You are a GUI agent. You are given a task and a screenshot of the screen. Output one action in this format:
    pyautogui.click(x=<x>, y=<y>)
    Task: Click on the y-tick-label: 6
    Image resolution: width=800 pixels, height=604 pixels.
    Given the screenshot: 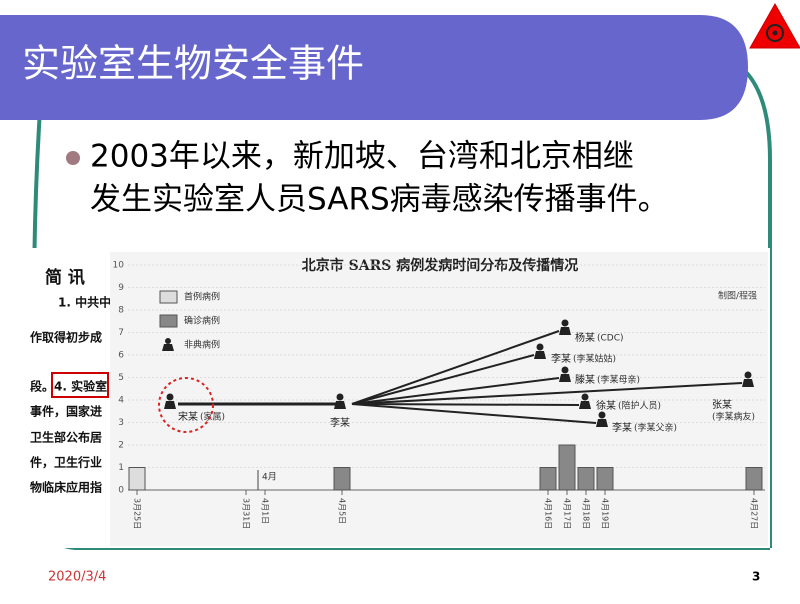 What is the action you would take?
    pyautogui.click(x=121, y=356)
    